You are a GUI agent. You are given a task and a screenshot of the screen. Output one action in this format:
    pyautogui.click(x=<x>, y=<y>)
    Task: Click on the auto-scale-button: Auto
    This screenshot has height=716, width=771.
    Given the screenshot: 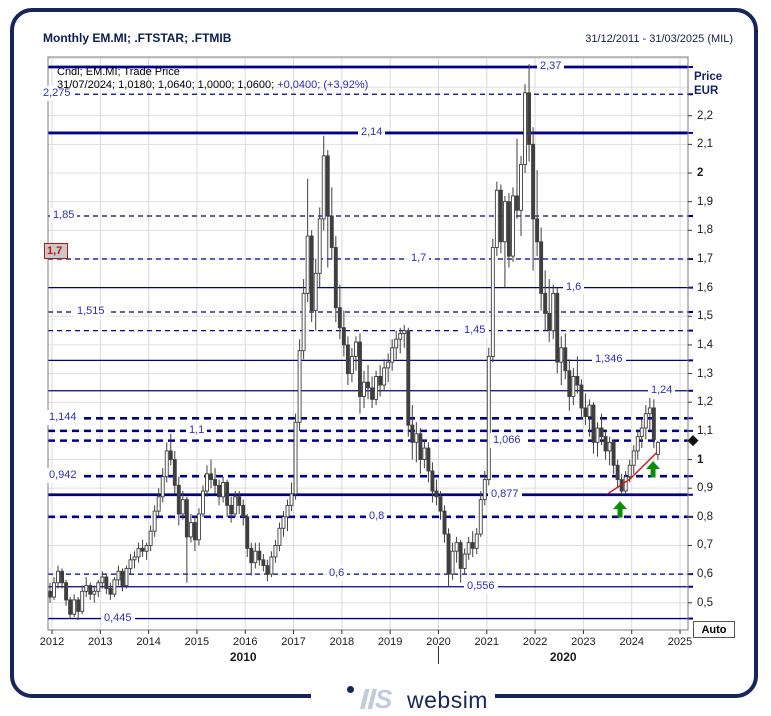 What is the action you would take?
    pyautogui.click(x=714, y=629)
    